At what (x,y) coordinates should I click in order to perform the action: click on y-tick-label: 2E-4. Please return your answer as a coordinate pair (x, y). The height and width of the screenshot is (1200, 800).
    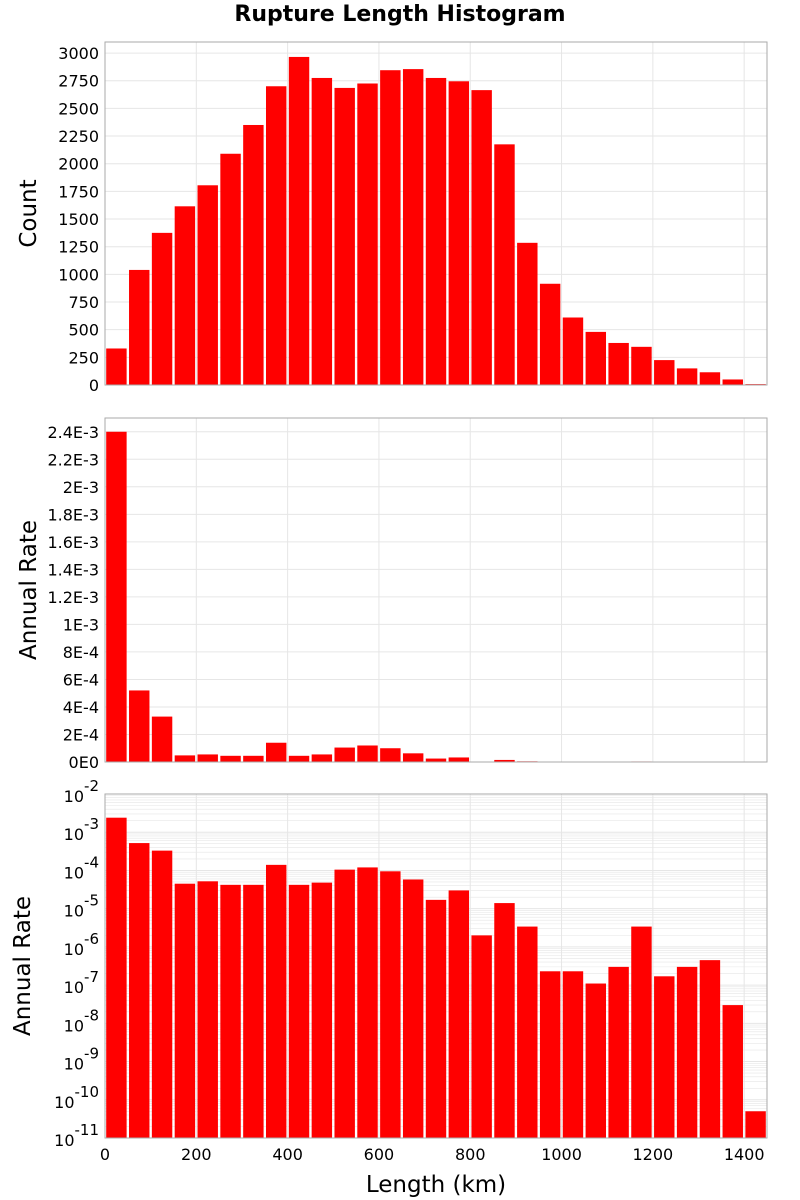
    Looking at the image, I should click on (81, 734).